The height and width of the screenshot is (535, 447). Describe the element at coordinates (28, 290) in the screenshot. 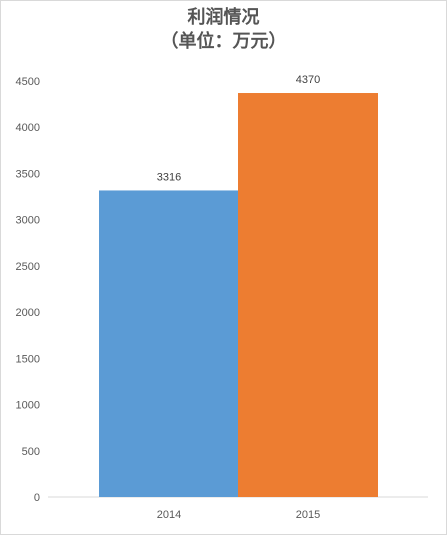

I see `y-axis-ticks: 0 500 1000 1500 2000 2500 3000 3500 4000 4500` at that location.